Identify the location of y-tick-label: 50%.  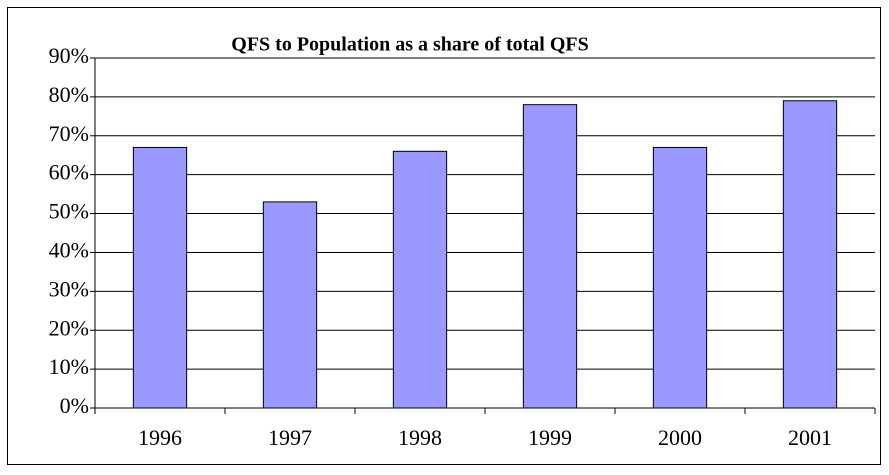
(69, 211).